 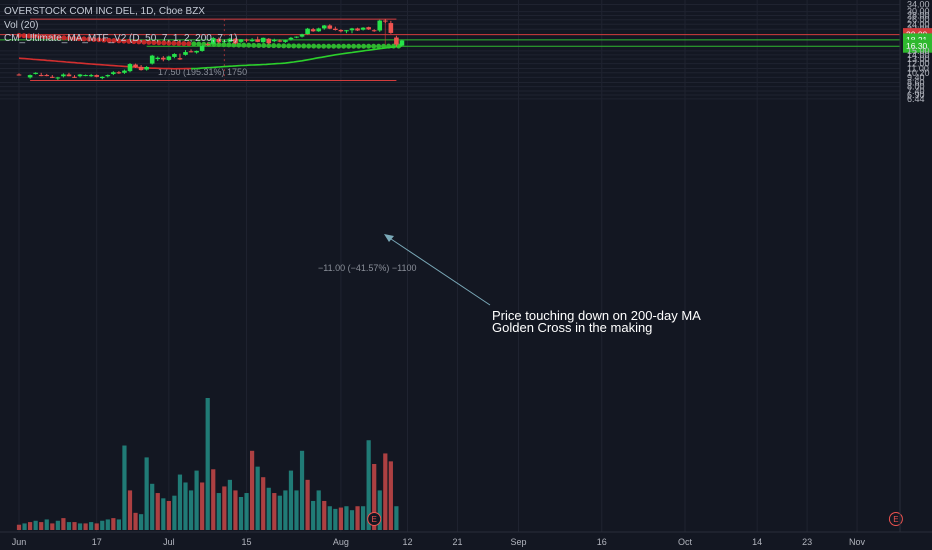 I want to click on time-tick-label: Oct, so click(x=685, y=542).